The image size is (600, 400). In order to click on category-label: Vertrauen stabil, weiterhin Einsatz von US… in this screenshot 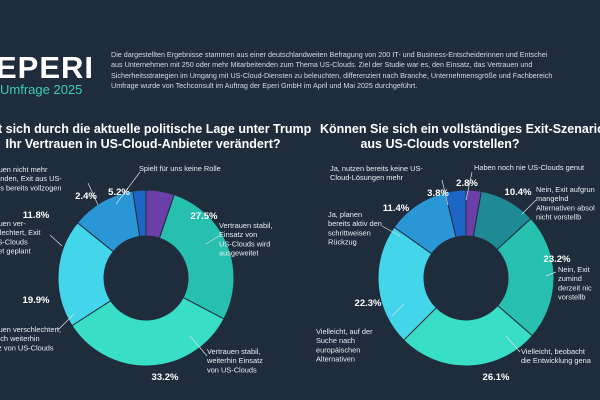, I will do `click(234, 360)`.